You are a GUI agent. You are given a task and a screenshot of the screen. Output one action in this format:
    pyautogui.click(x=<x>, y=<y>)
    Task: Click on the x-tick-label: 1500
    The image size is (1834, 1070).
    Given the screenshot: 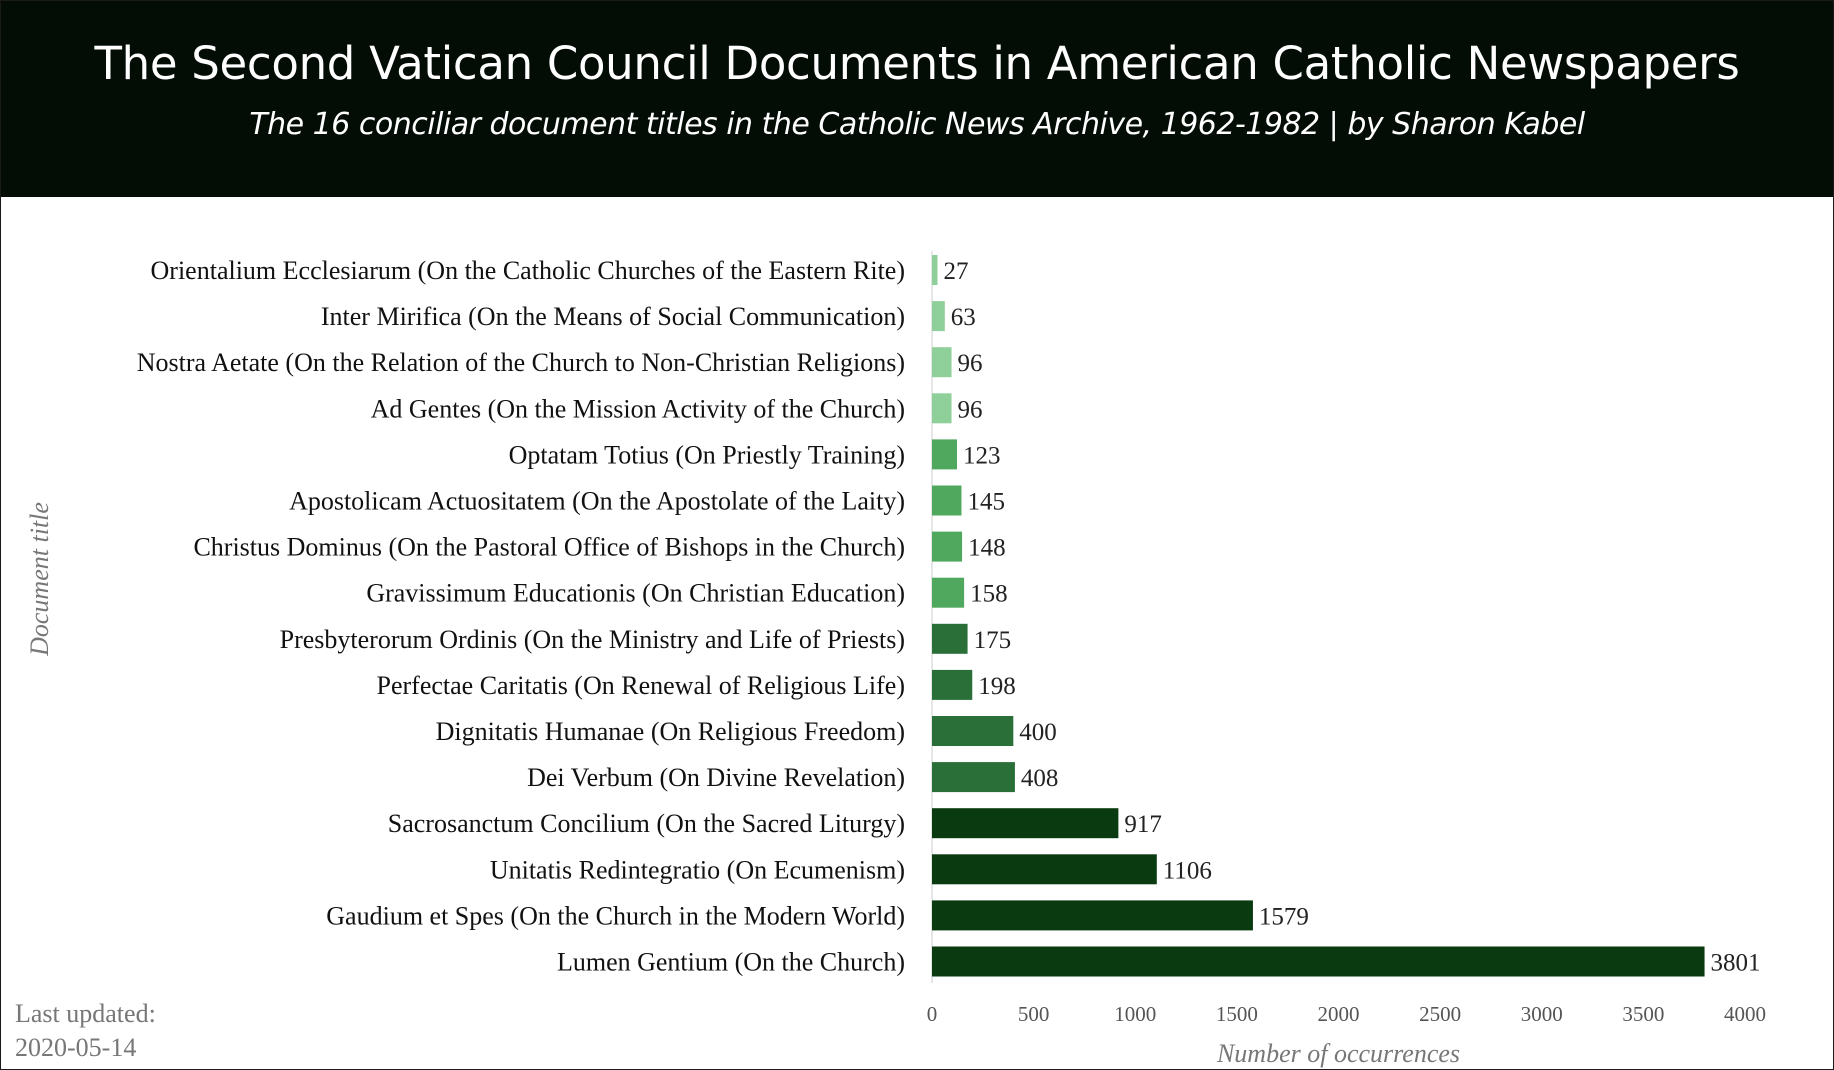 What is the action you would take?
    pyautogui.click(x=1237, y=1014)
    